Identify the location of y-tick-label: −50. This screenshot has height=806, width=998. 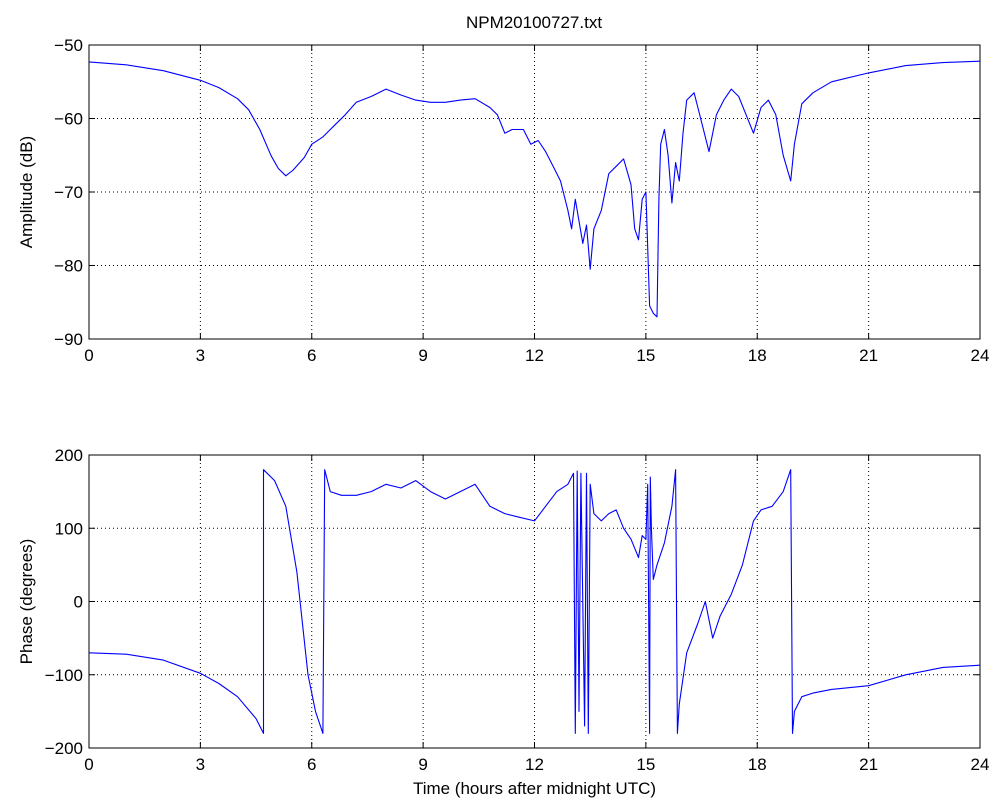
(68, 45).